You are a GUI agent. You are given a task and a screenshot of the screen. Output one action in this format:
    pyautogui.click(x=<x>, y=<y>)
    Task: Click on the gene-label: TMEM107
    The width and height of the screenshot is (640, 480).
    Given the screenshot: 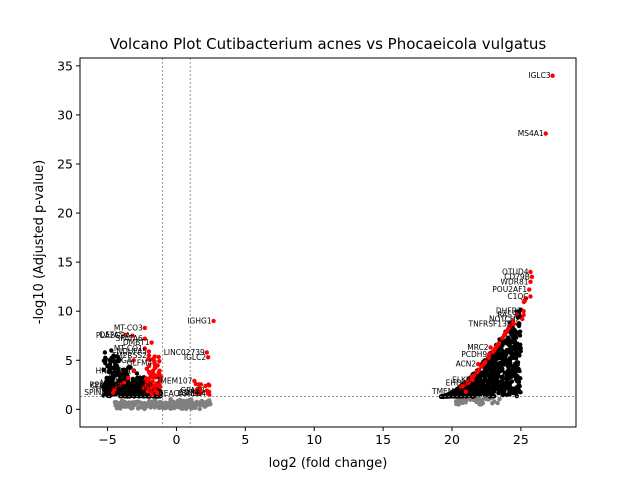 What is the action you would take?
    pyautogui.click(x=174, y=380)
    